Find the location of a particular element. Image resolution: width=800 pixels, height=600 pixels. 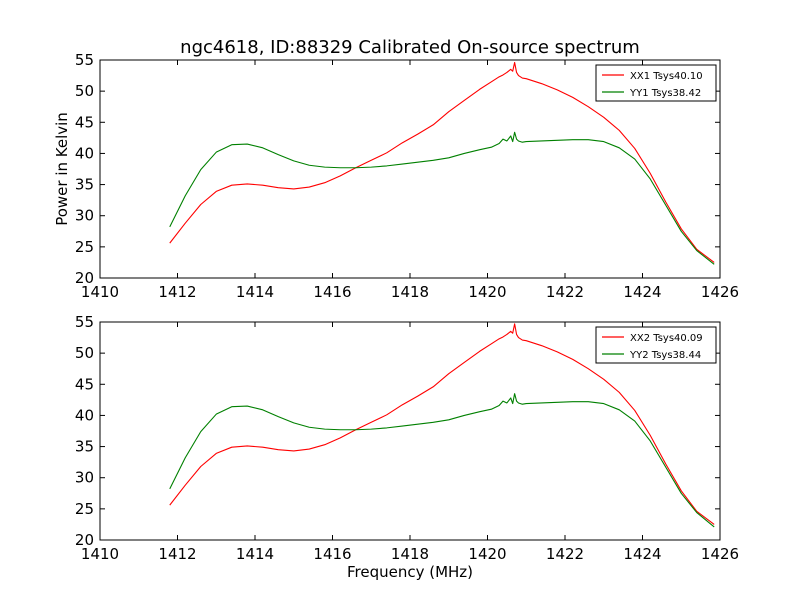

x-axis-label: Frequency (MHz) is located at coordinates (410, 572).